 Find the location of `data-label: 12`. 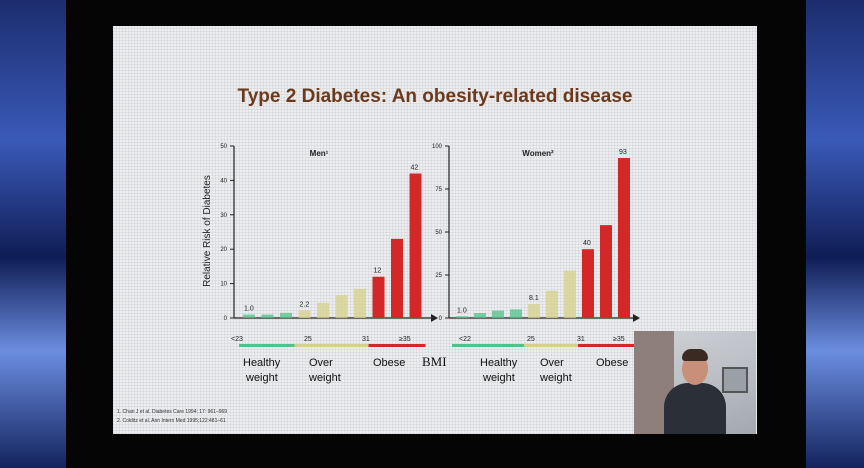

data-label: 12 is located at coordinates (378, 271).